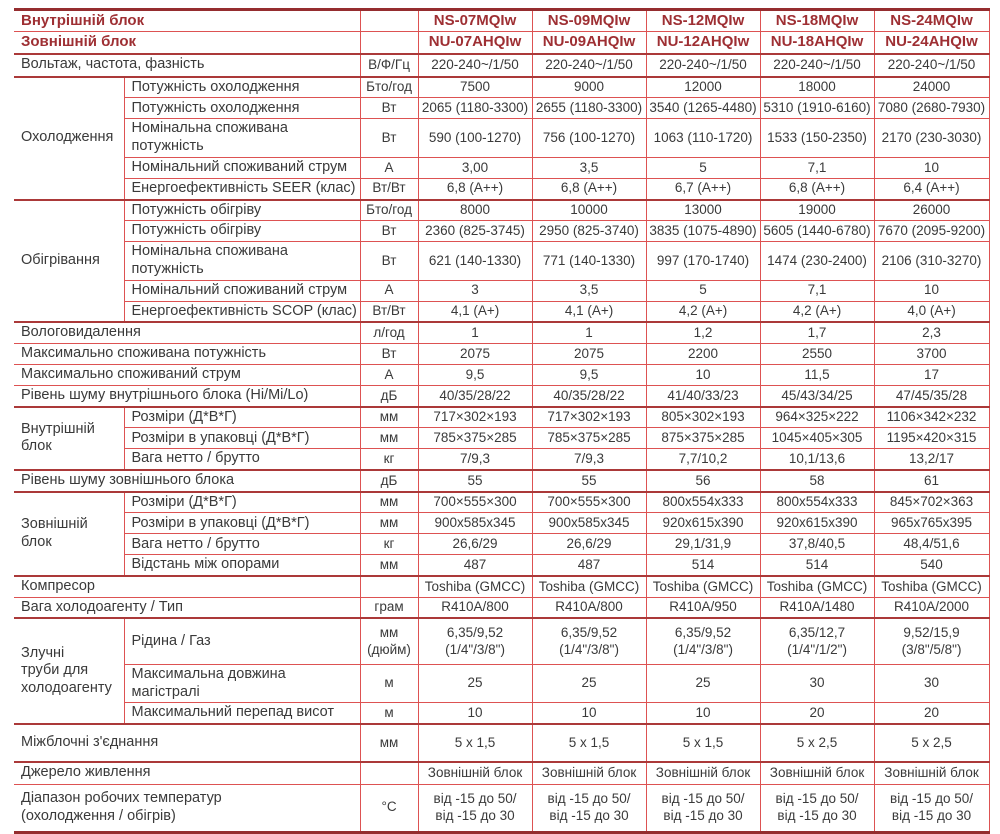  I want to click on value-cell: 540, so click(931, 565).